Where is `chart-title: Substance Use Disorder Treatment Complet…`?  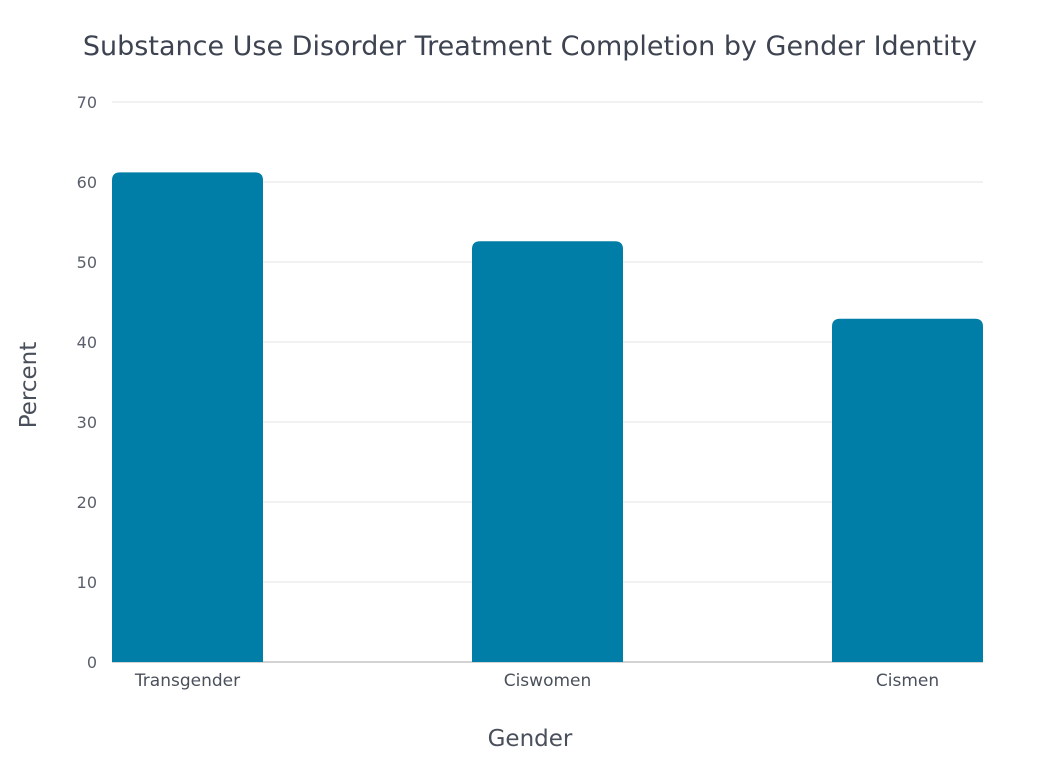
chart-title: Substance Use Disorder Treatment Complet… is located at coordinates (530, 46).